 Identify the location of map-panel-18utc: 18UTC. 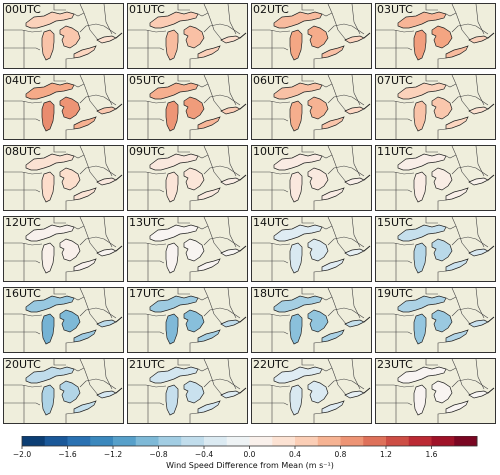
(311, 320).